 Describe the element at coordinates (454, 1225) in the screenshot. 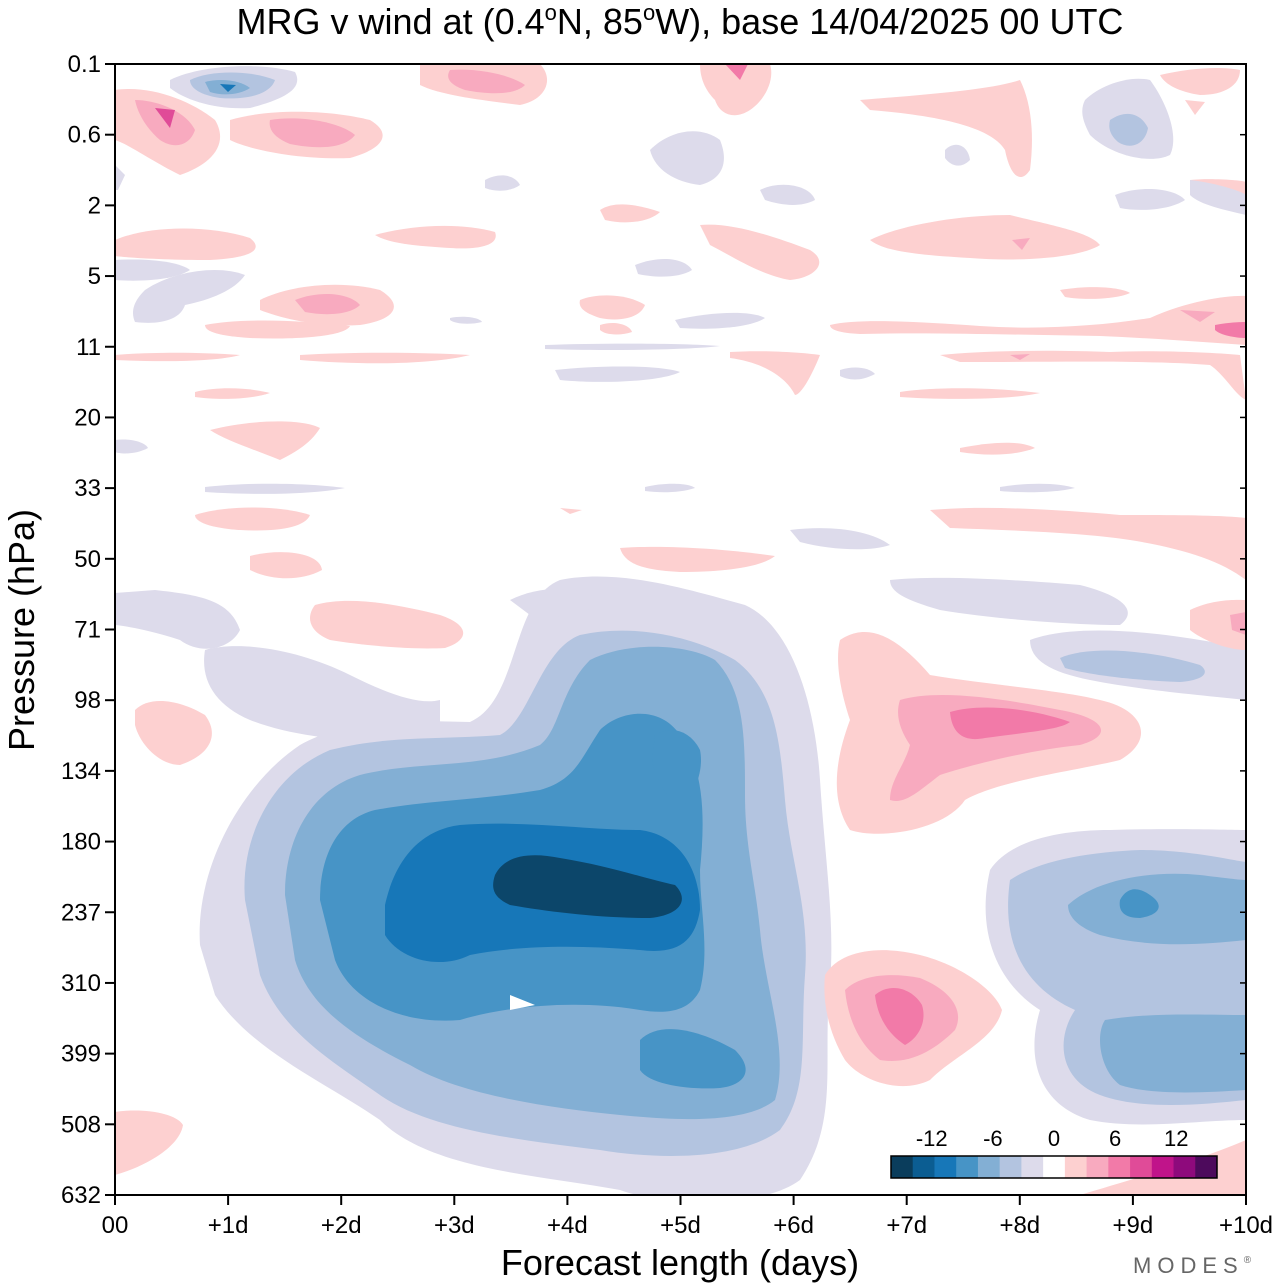

I see `x-tick-label: +3d` at that location.